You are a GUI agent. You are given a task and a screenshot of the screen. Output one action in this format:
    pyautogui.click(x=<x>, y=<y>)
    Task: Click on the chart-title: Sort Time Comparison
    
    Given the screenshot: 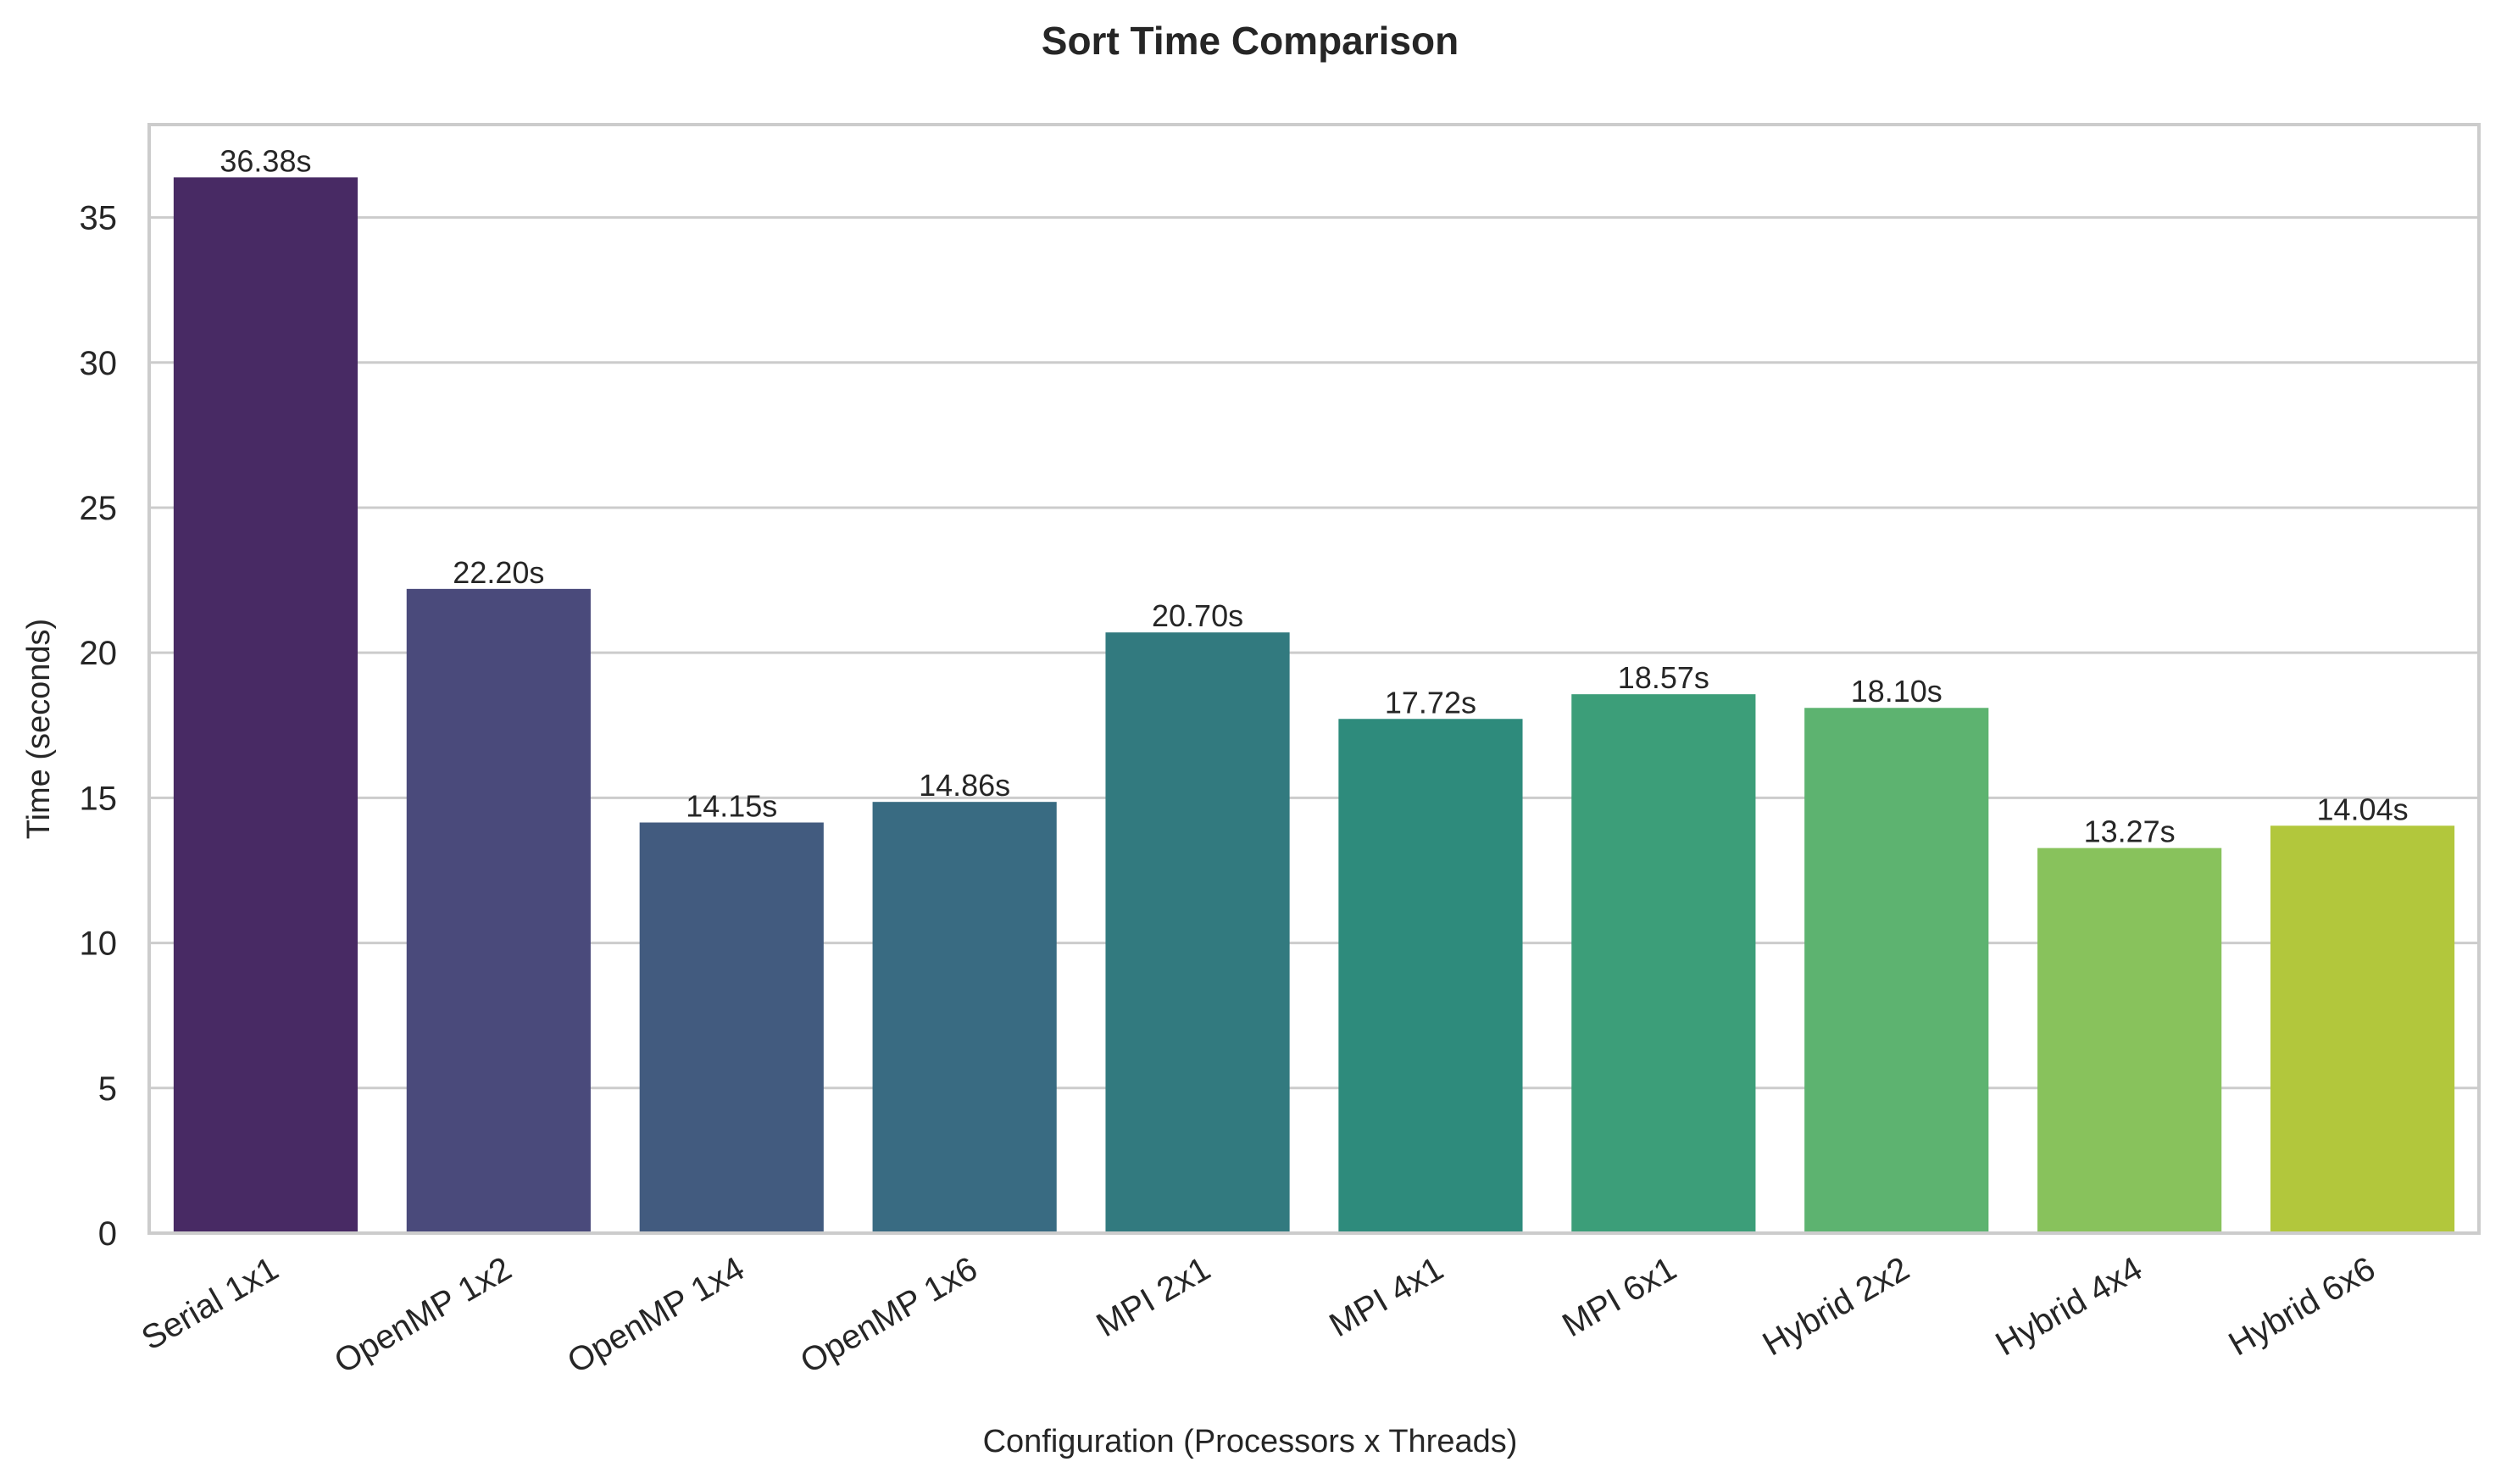 What is the action you would take?
    pyautogui.click(x=1250, y=41)
    